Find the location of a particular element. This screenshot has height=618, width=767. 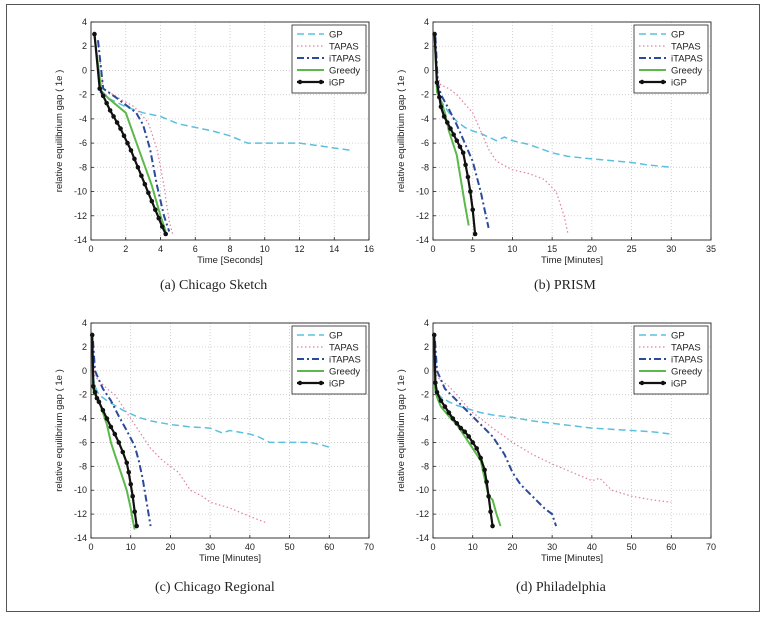

x-tick-label: 70 is located at coordinates (369, 547).